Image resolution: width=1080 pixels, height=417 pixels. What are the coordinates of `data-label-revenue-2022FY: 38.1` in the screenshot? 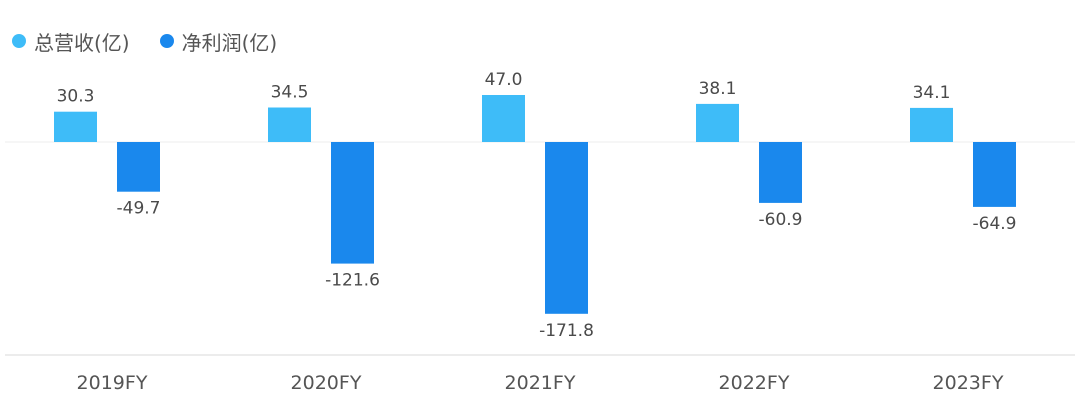 It's located at (718, 89).